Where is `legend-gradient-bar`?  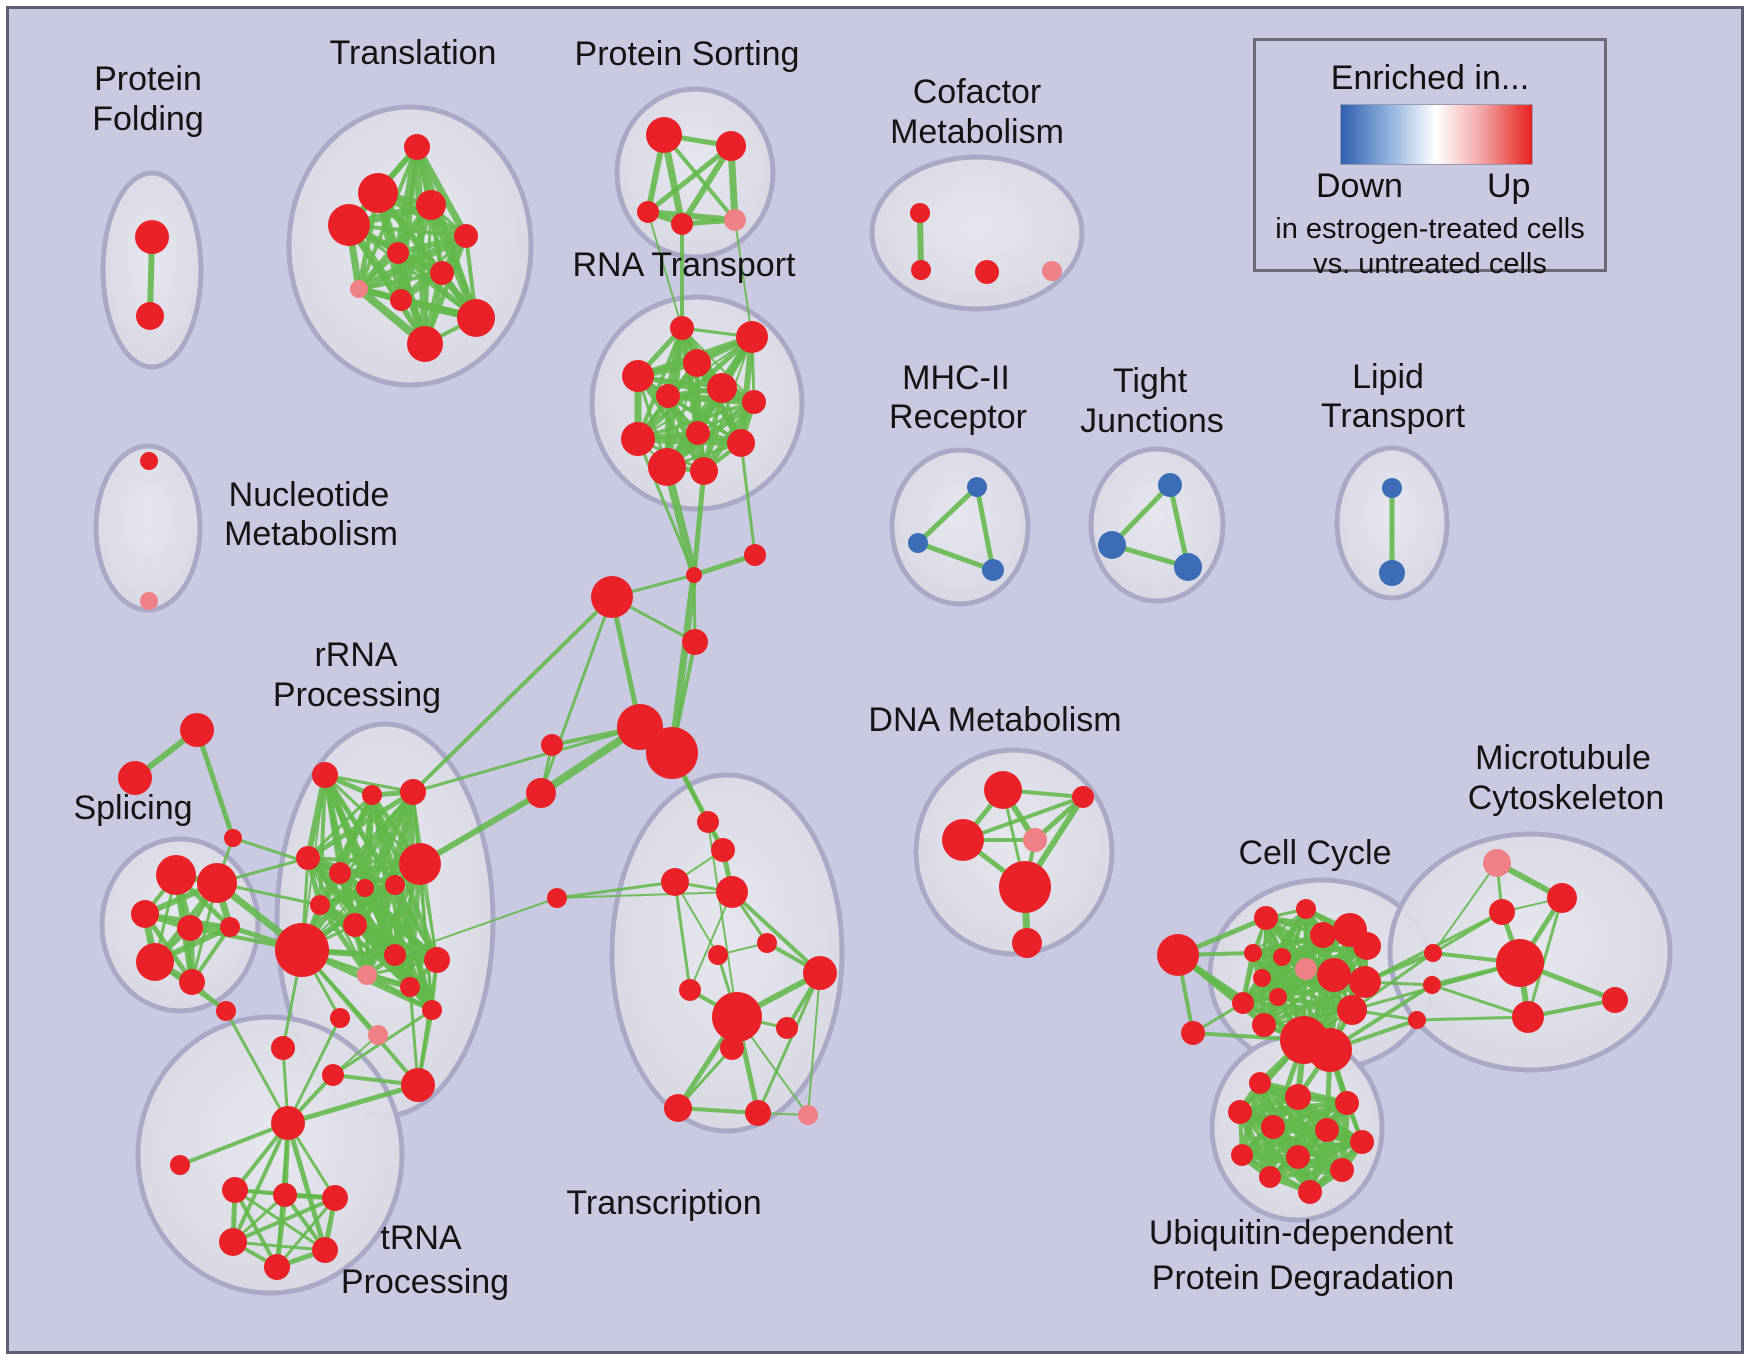 legend-gradient-bar is located at coordinates (1436, 134).